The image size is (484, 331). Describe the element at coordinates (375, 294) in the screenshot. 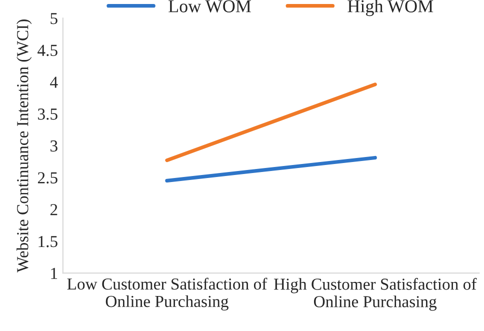

I see `x-tick-label: High Customer Satisfaction of Online Purchasing` at that location.